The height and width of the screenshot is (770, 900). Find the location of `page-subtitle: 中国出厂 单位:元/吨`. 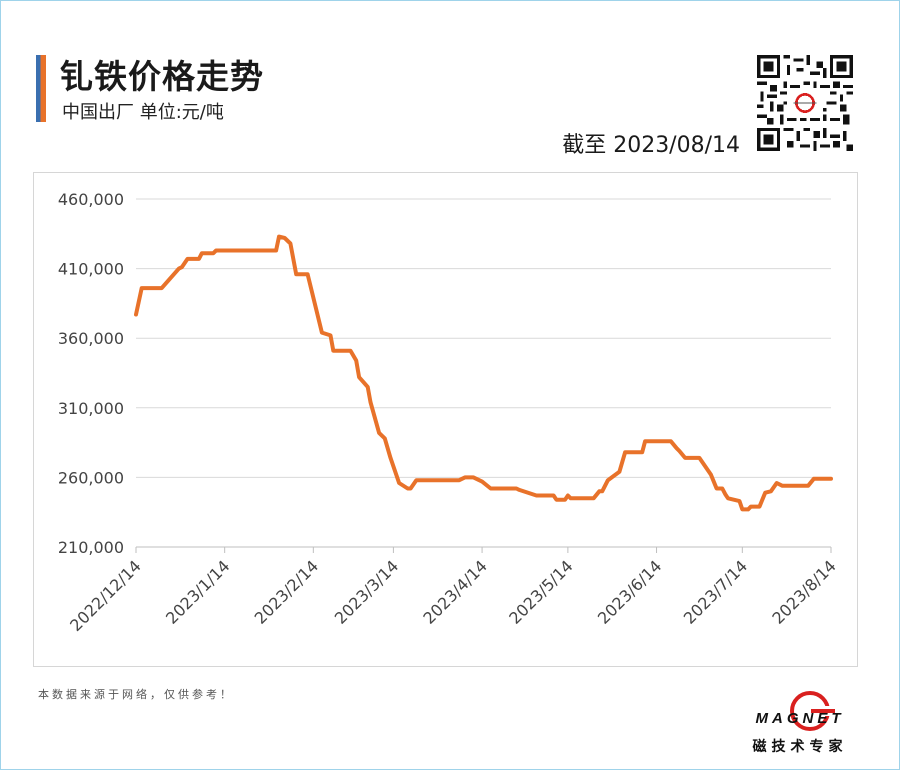

page-subtitle: 中国出厂 单位:元/吨 is located at coordinates (143, 112).